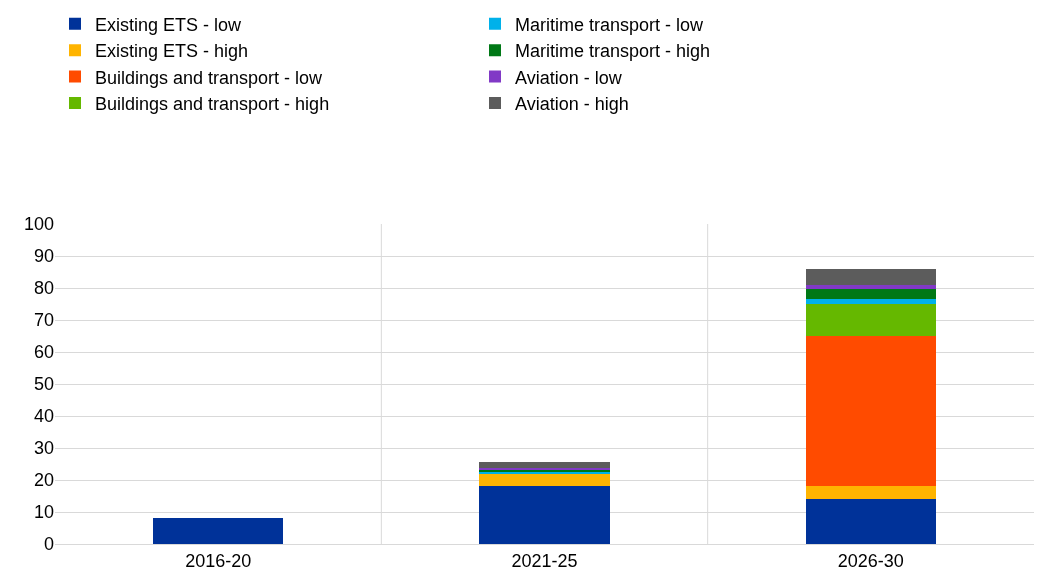  What do you see at coordinates (43, 288) in the screenshot?
I see `y-tick-label: 80` at bounding box center [43, 288].